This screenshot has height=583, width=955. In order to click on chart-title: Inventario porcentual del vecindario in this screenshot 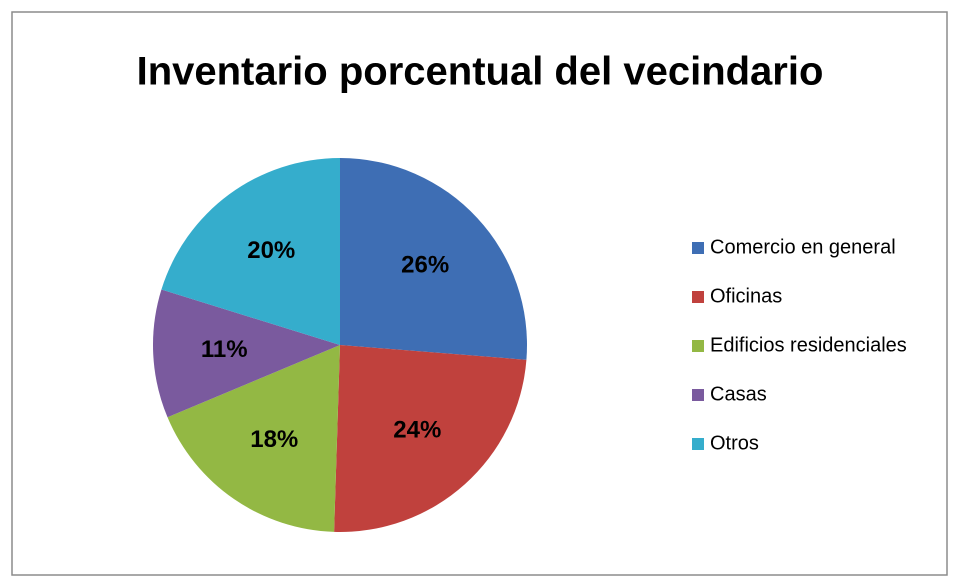, I will do `click(480, 72)`.